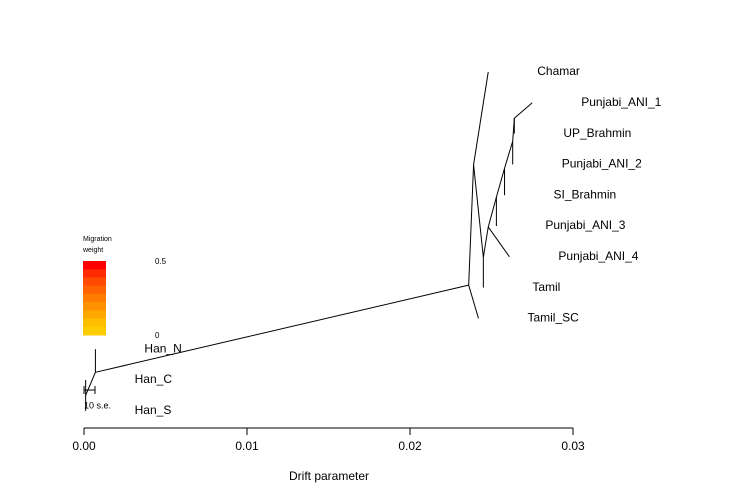  I want to click on x-tick-label: 0.01, so click(247, 446).